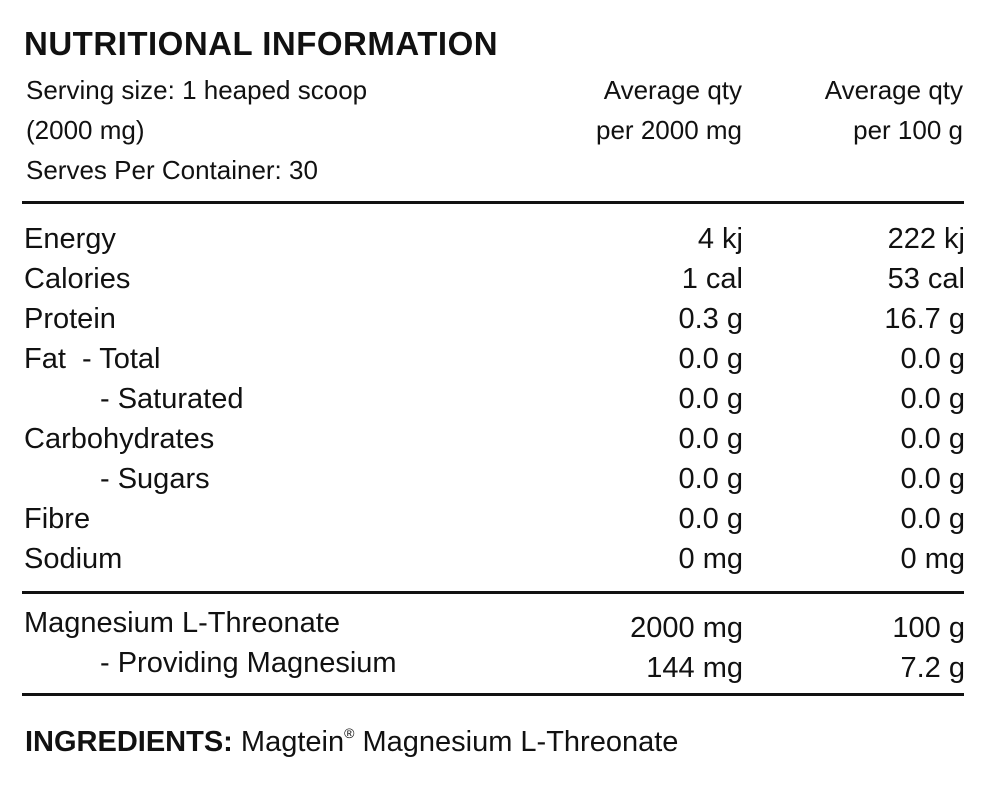 This screenshot has height=796, width=995. I want to click on per-serving-value: 0 mg, so click(710, 559).